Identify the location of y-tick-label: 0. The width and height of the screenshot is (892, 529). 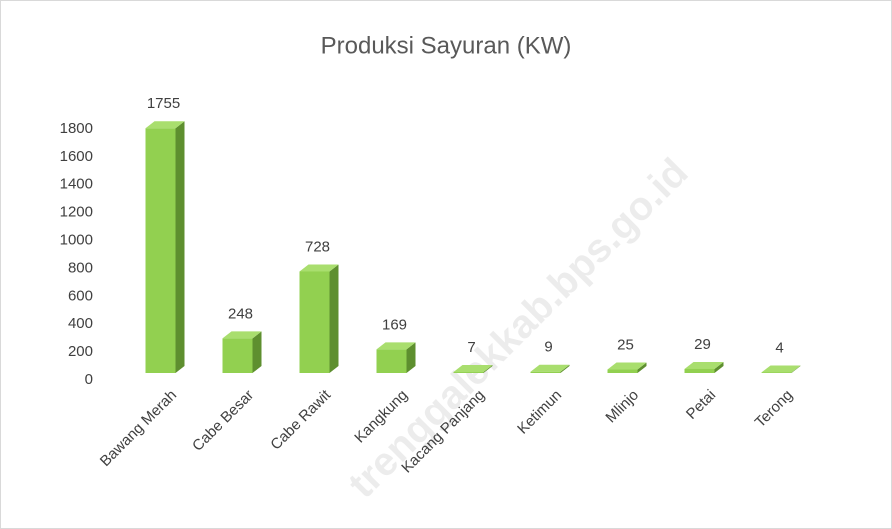
(89, 379).